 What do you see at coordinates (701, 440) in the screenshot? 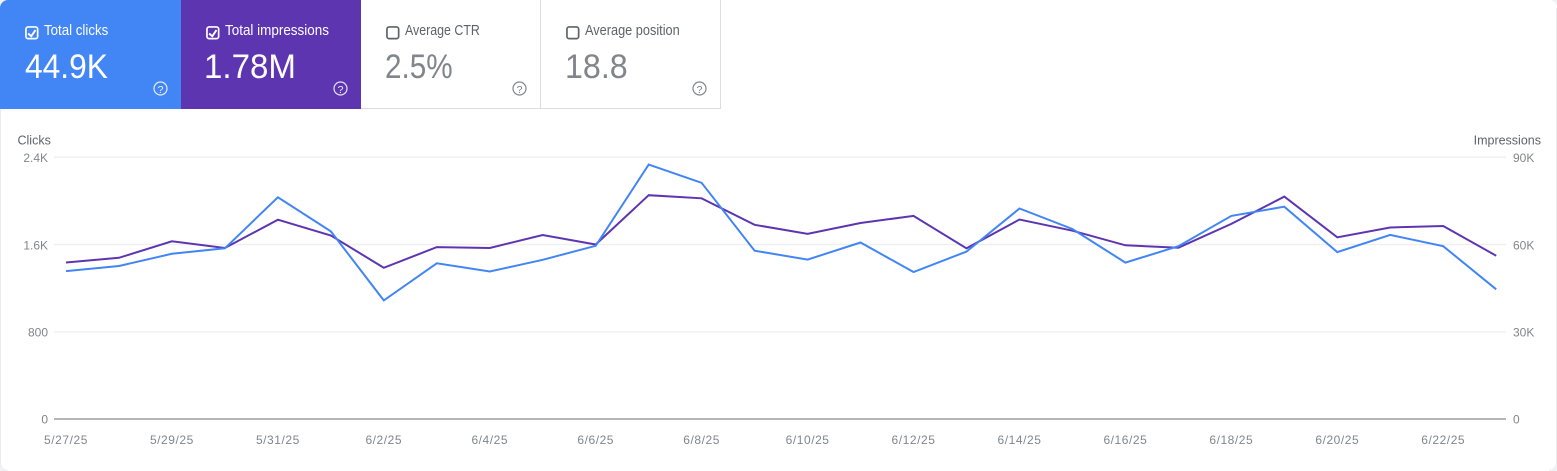
I see `svg-text: 6/8/25` at bounding box center [701, 440].